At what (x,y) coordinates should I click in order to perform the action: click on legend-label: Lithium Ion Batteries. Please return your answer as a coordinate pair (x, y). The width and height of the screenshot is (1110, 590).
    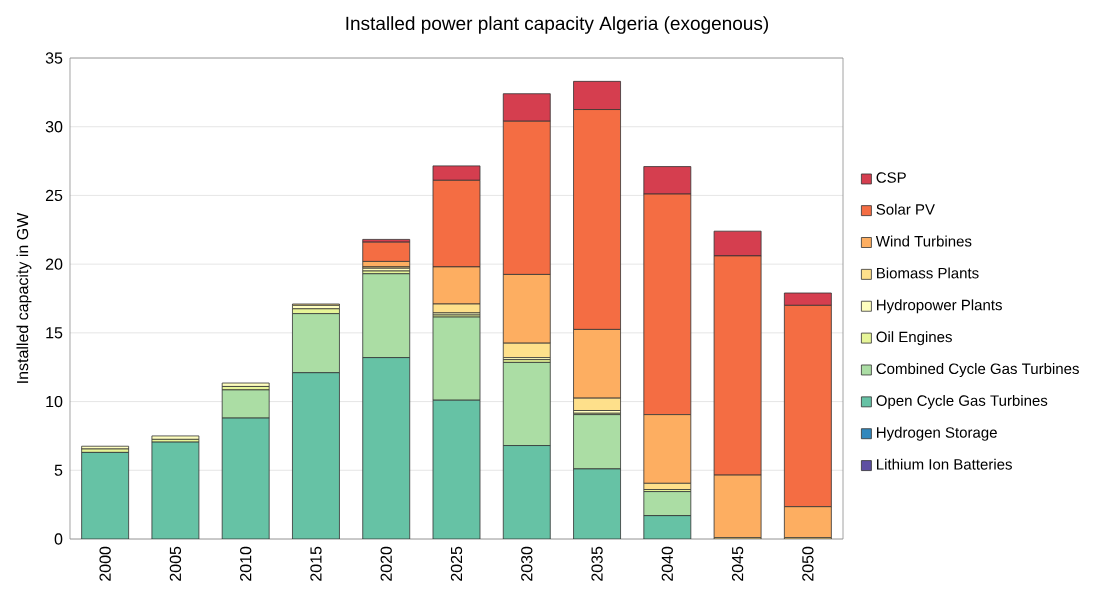
    Looking at the image, I should click on (944, 464).